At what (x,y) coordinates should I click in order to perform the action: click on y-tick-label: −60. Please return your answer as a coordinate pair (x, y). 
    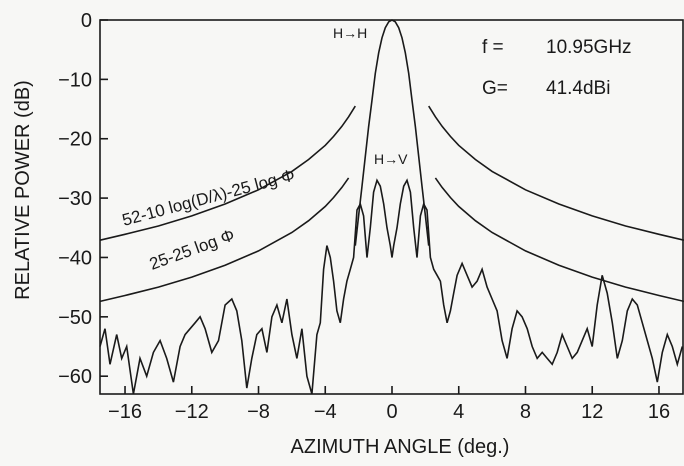
    Looking at the image, I should click on (75, 377).